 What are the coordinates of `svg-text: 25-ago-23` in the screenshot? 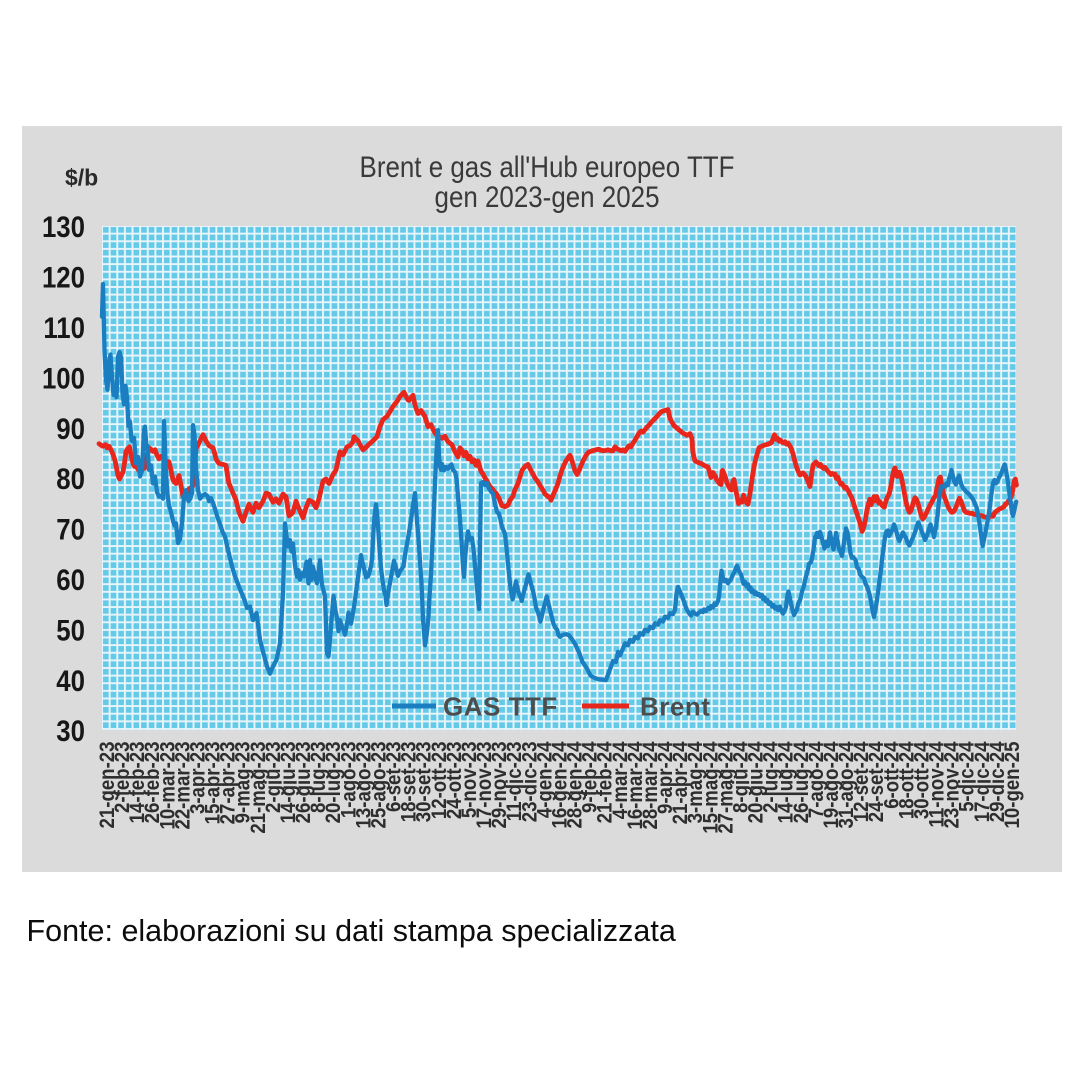 It's located at (379, 785).